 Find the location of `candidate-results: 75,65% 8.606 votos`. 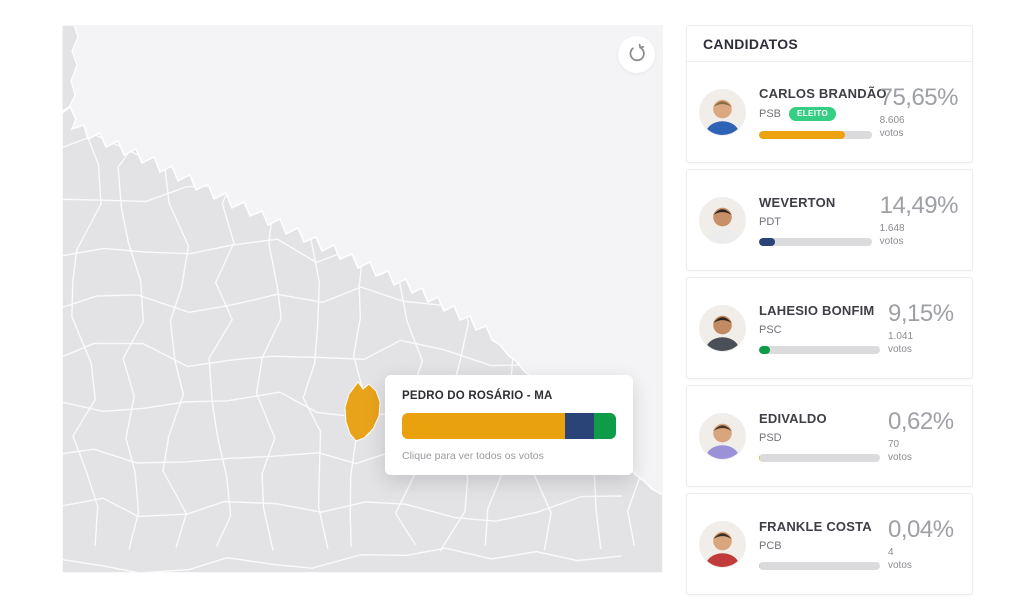

candidate-results: 75,65% 8.606 votos is located at coordinates (919, 112).